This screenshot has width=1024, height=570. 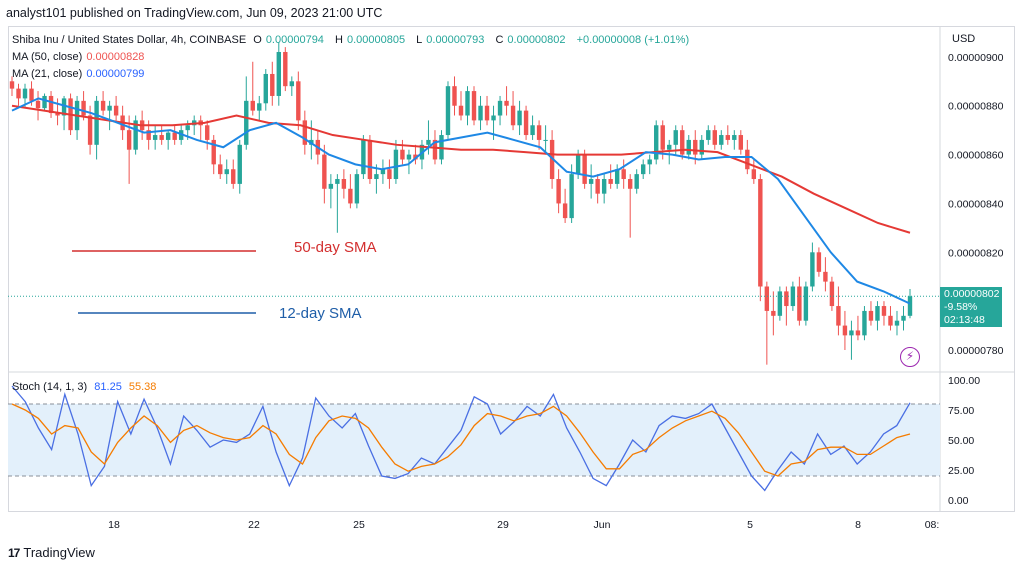 What do you see at coordinates (964, 39) in the screenshot?
I see `currency-label: USD` at bounding box center [964, 39].